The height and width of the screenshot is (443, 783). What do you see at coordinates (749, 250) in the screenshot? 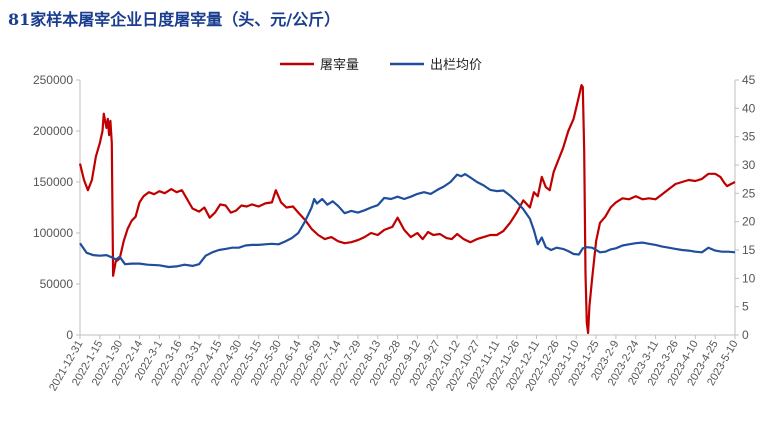
I see `y-right-tick-label: 15` at bounding box center [749, 250].